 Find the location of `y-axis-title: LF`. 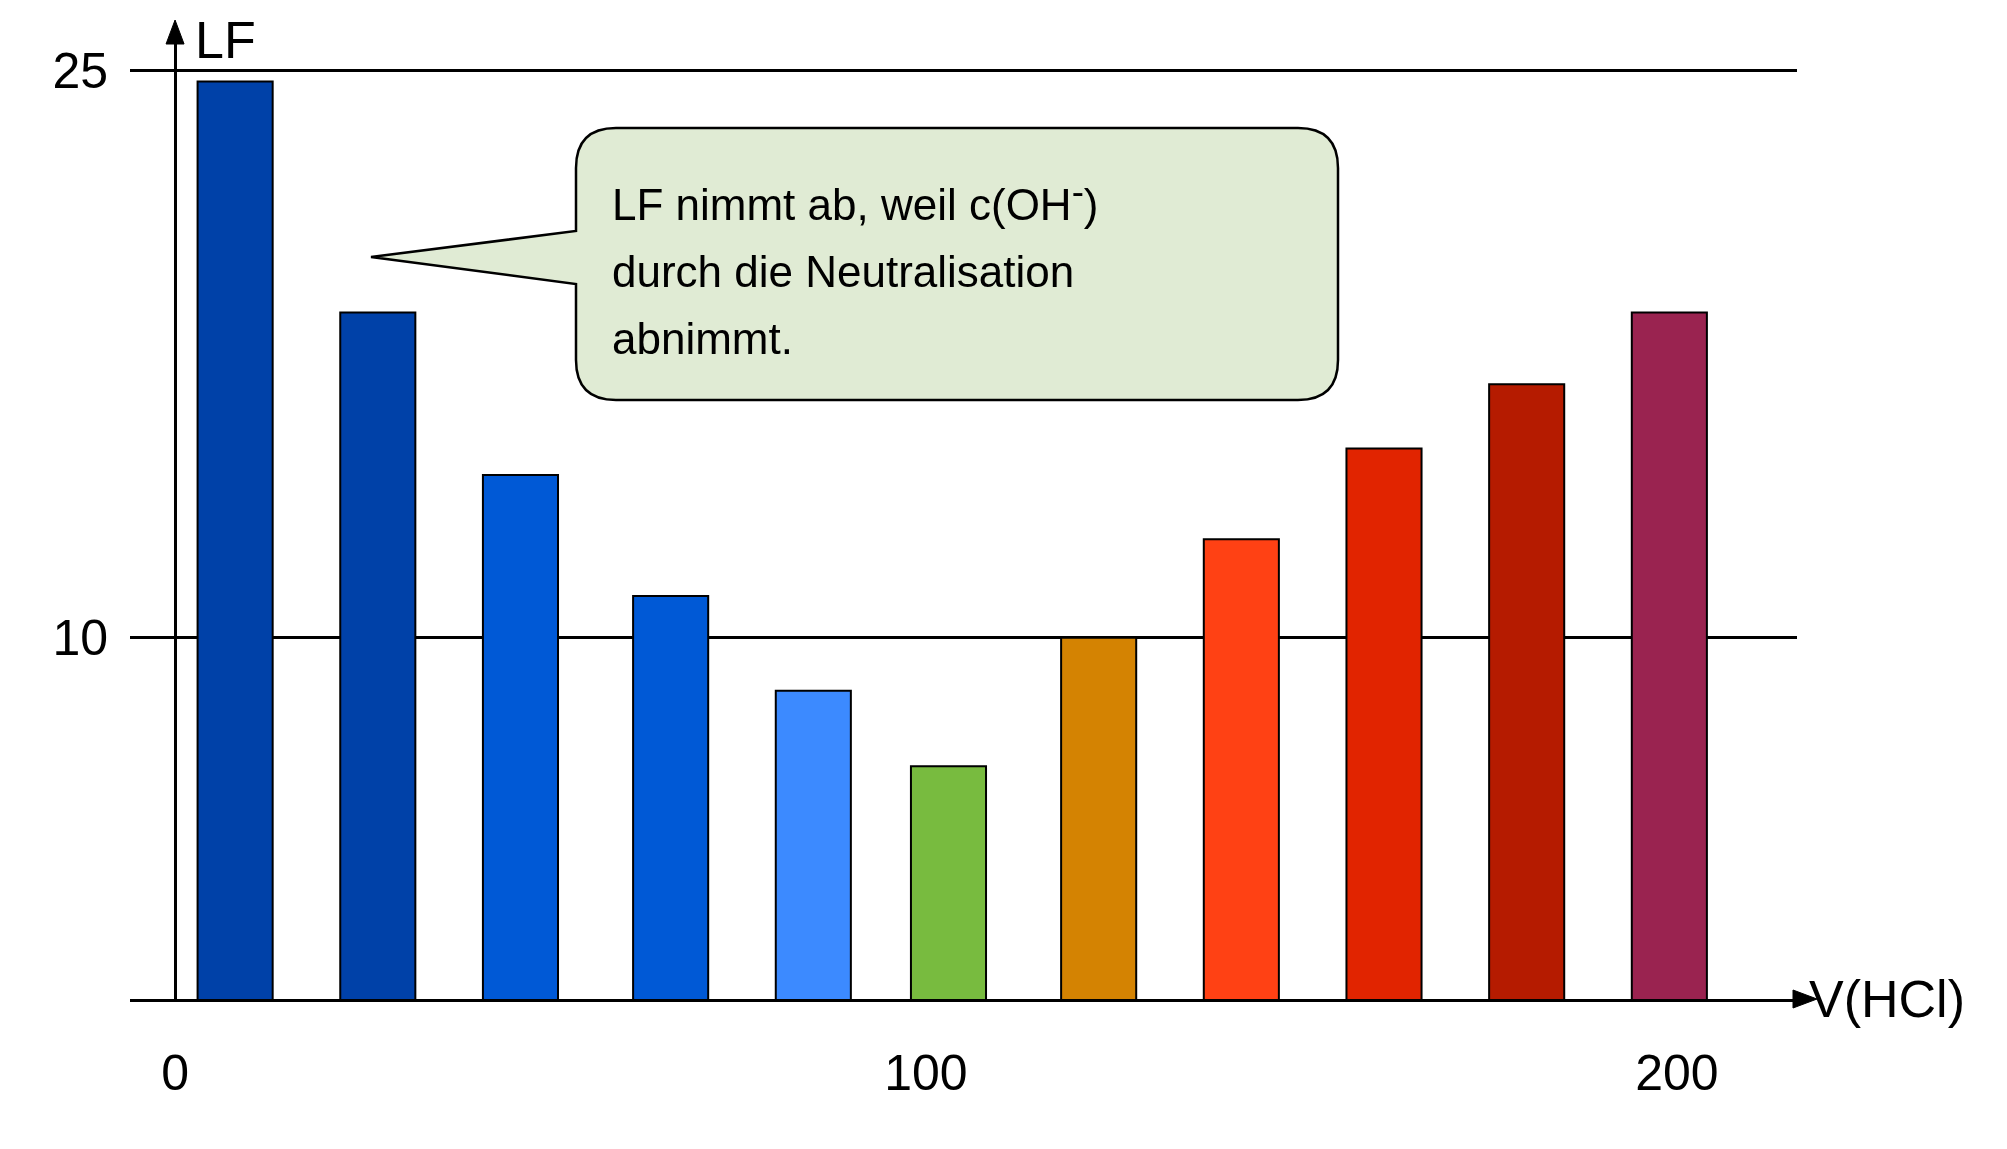

y-axis-title: LF is located at coordinates (225, 40).